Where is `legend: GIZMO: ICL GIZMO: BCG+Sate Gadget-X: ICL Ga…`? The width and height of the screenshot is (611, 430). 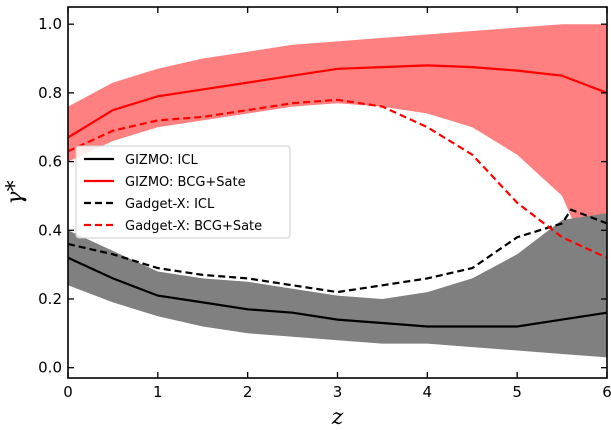
legend: GIZMO: ICL GIZMO: BCG+Sate Gadget-X: ICL Ga… is located at coordinates (183, 192).